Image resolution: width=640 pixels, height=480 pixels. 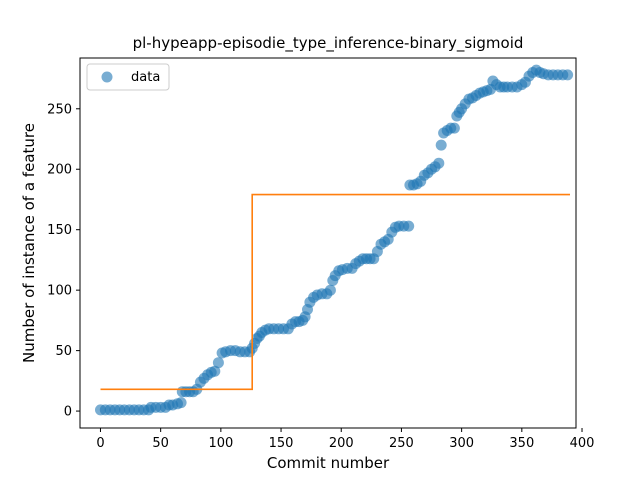 I want to click on x-axis-label: Commit number, so click(x=328, y=463).